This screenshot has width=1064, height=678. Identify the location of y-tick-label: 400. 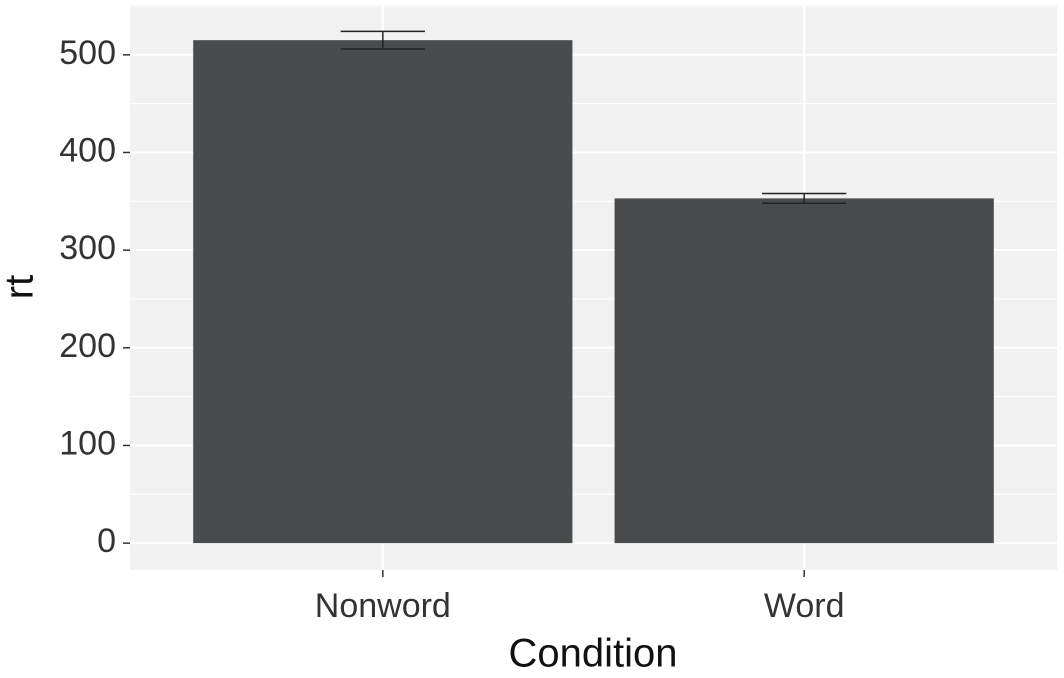
(87, 150).